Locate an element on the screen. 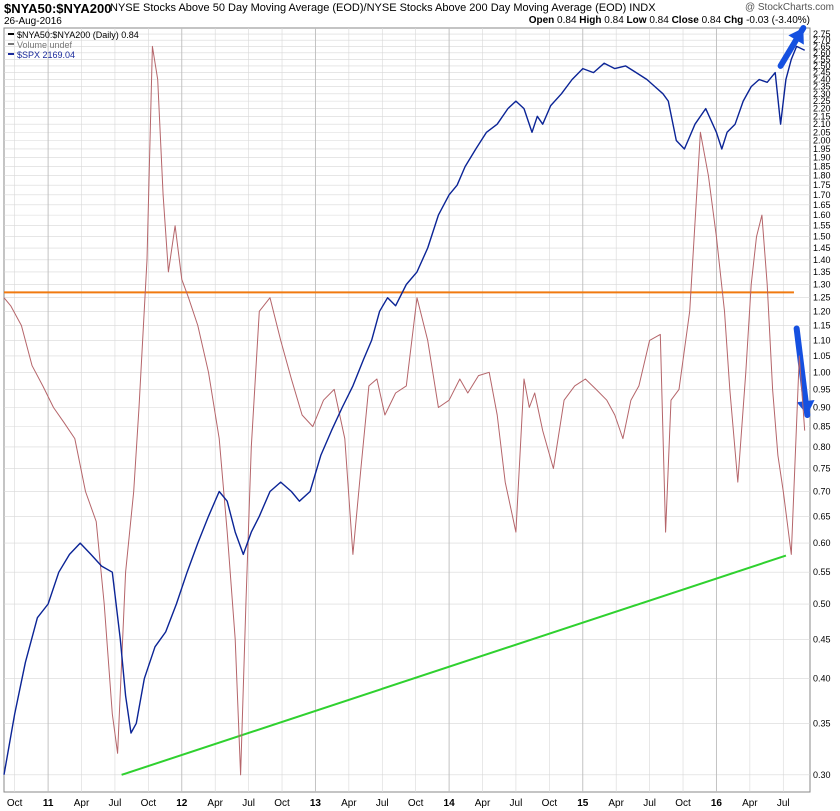 The width and height of the screenshot is (840, 811). y-tick-label: 2.10 is located at coordinates (822, 124).